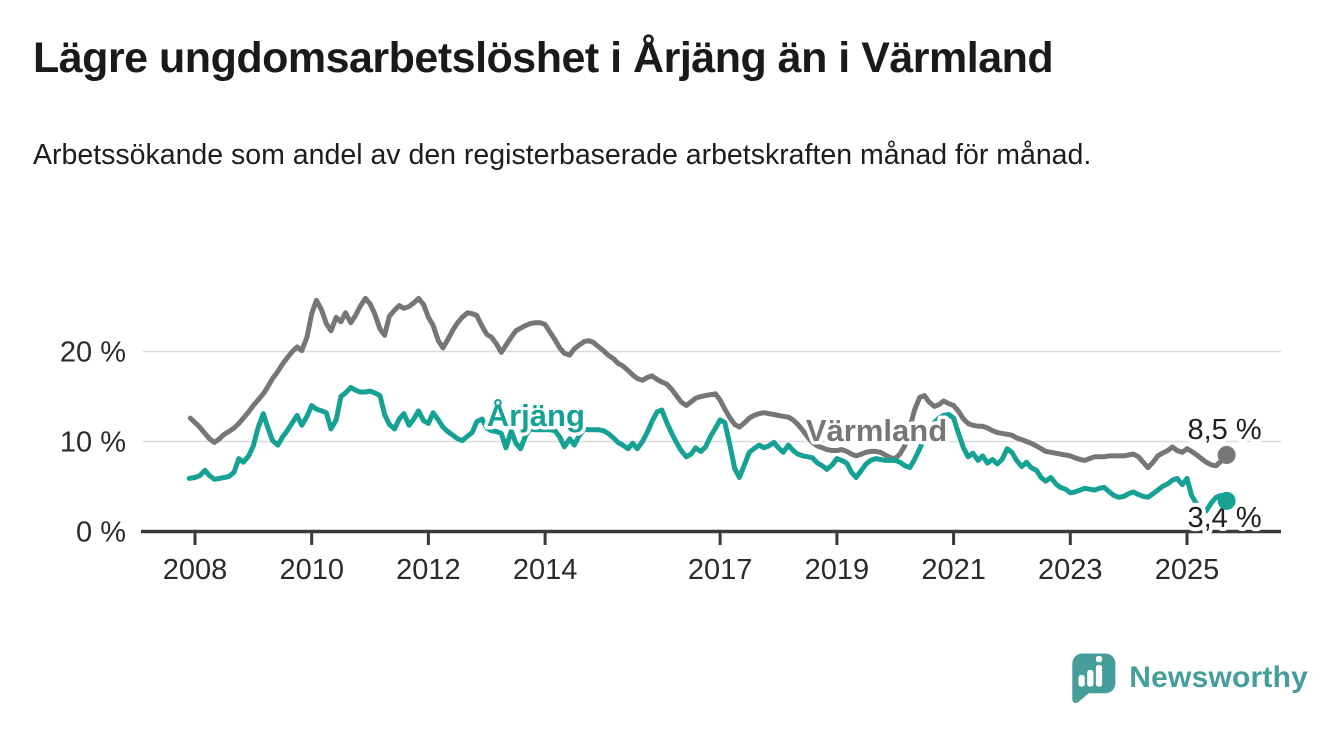  Describe the element at coordinates (93, 353) in the screenshot. I see `y-axis-label-20pct: 20 %` at that location.